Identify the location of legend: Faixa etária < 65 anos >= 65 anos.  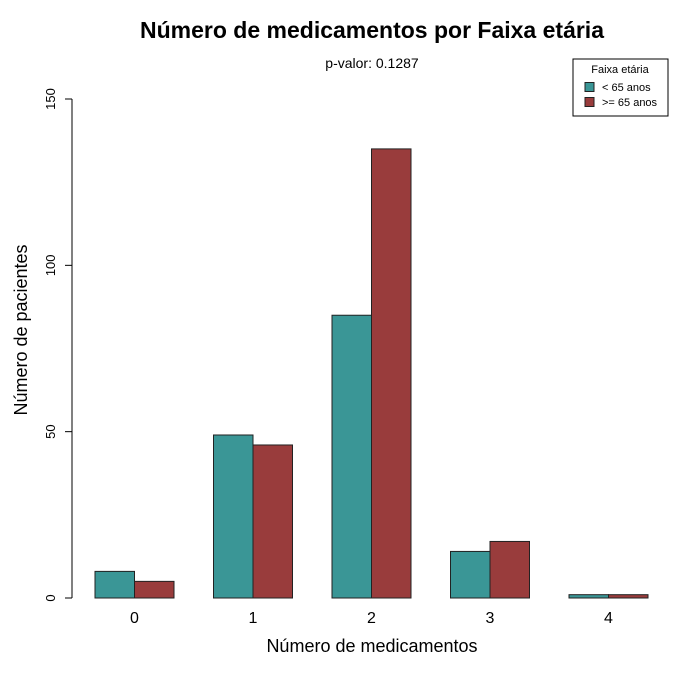
(620, 87).